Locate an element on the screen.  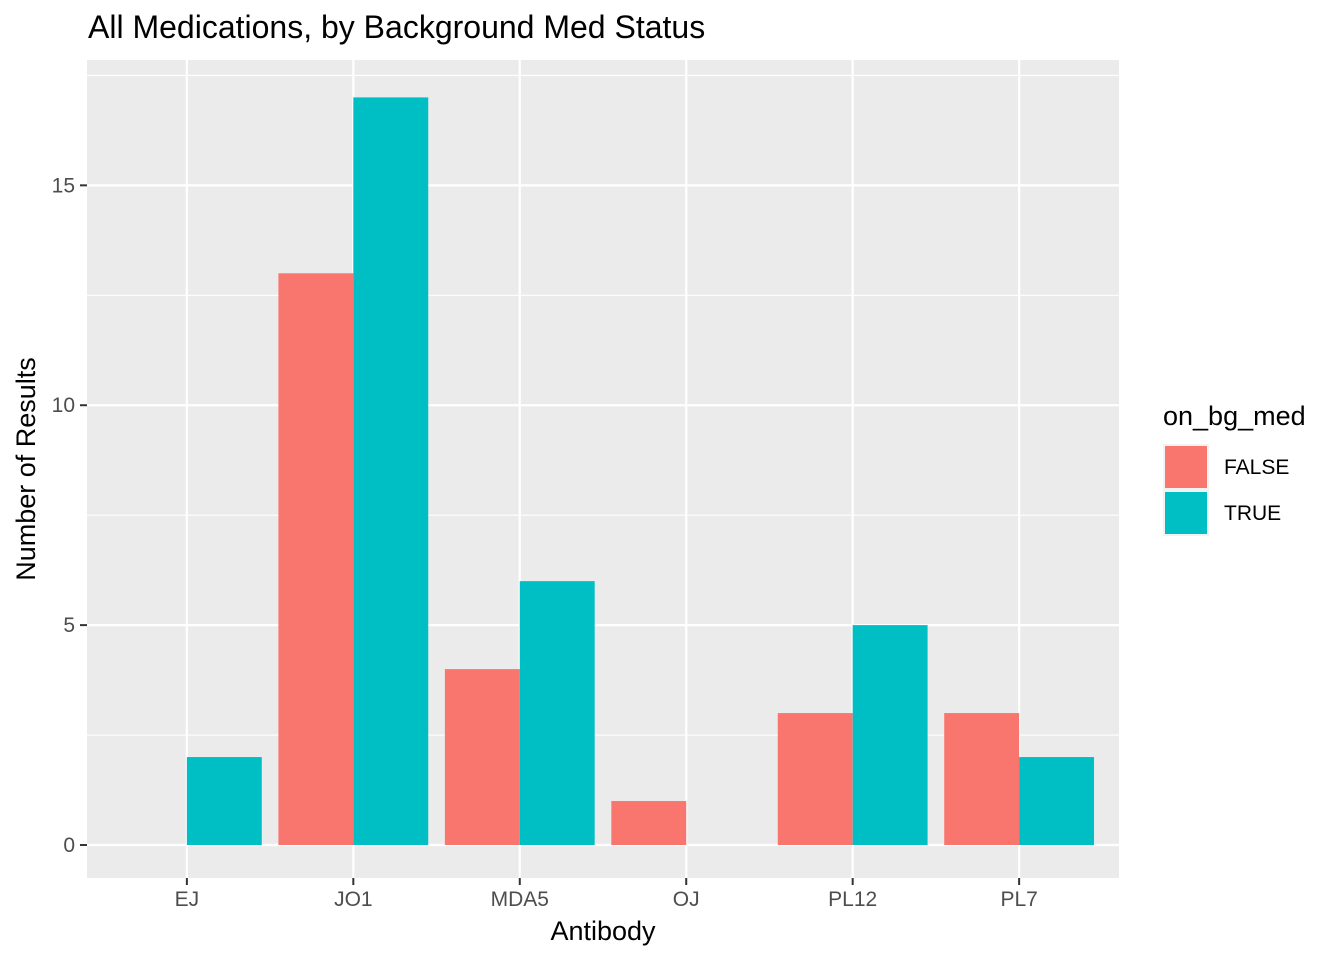
legend-swatch-true is located at coordinates (1186, 513).